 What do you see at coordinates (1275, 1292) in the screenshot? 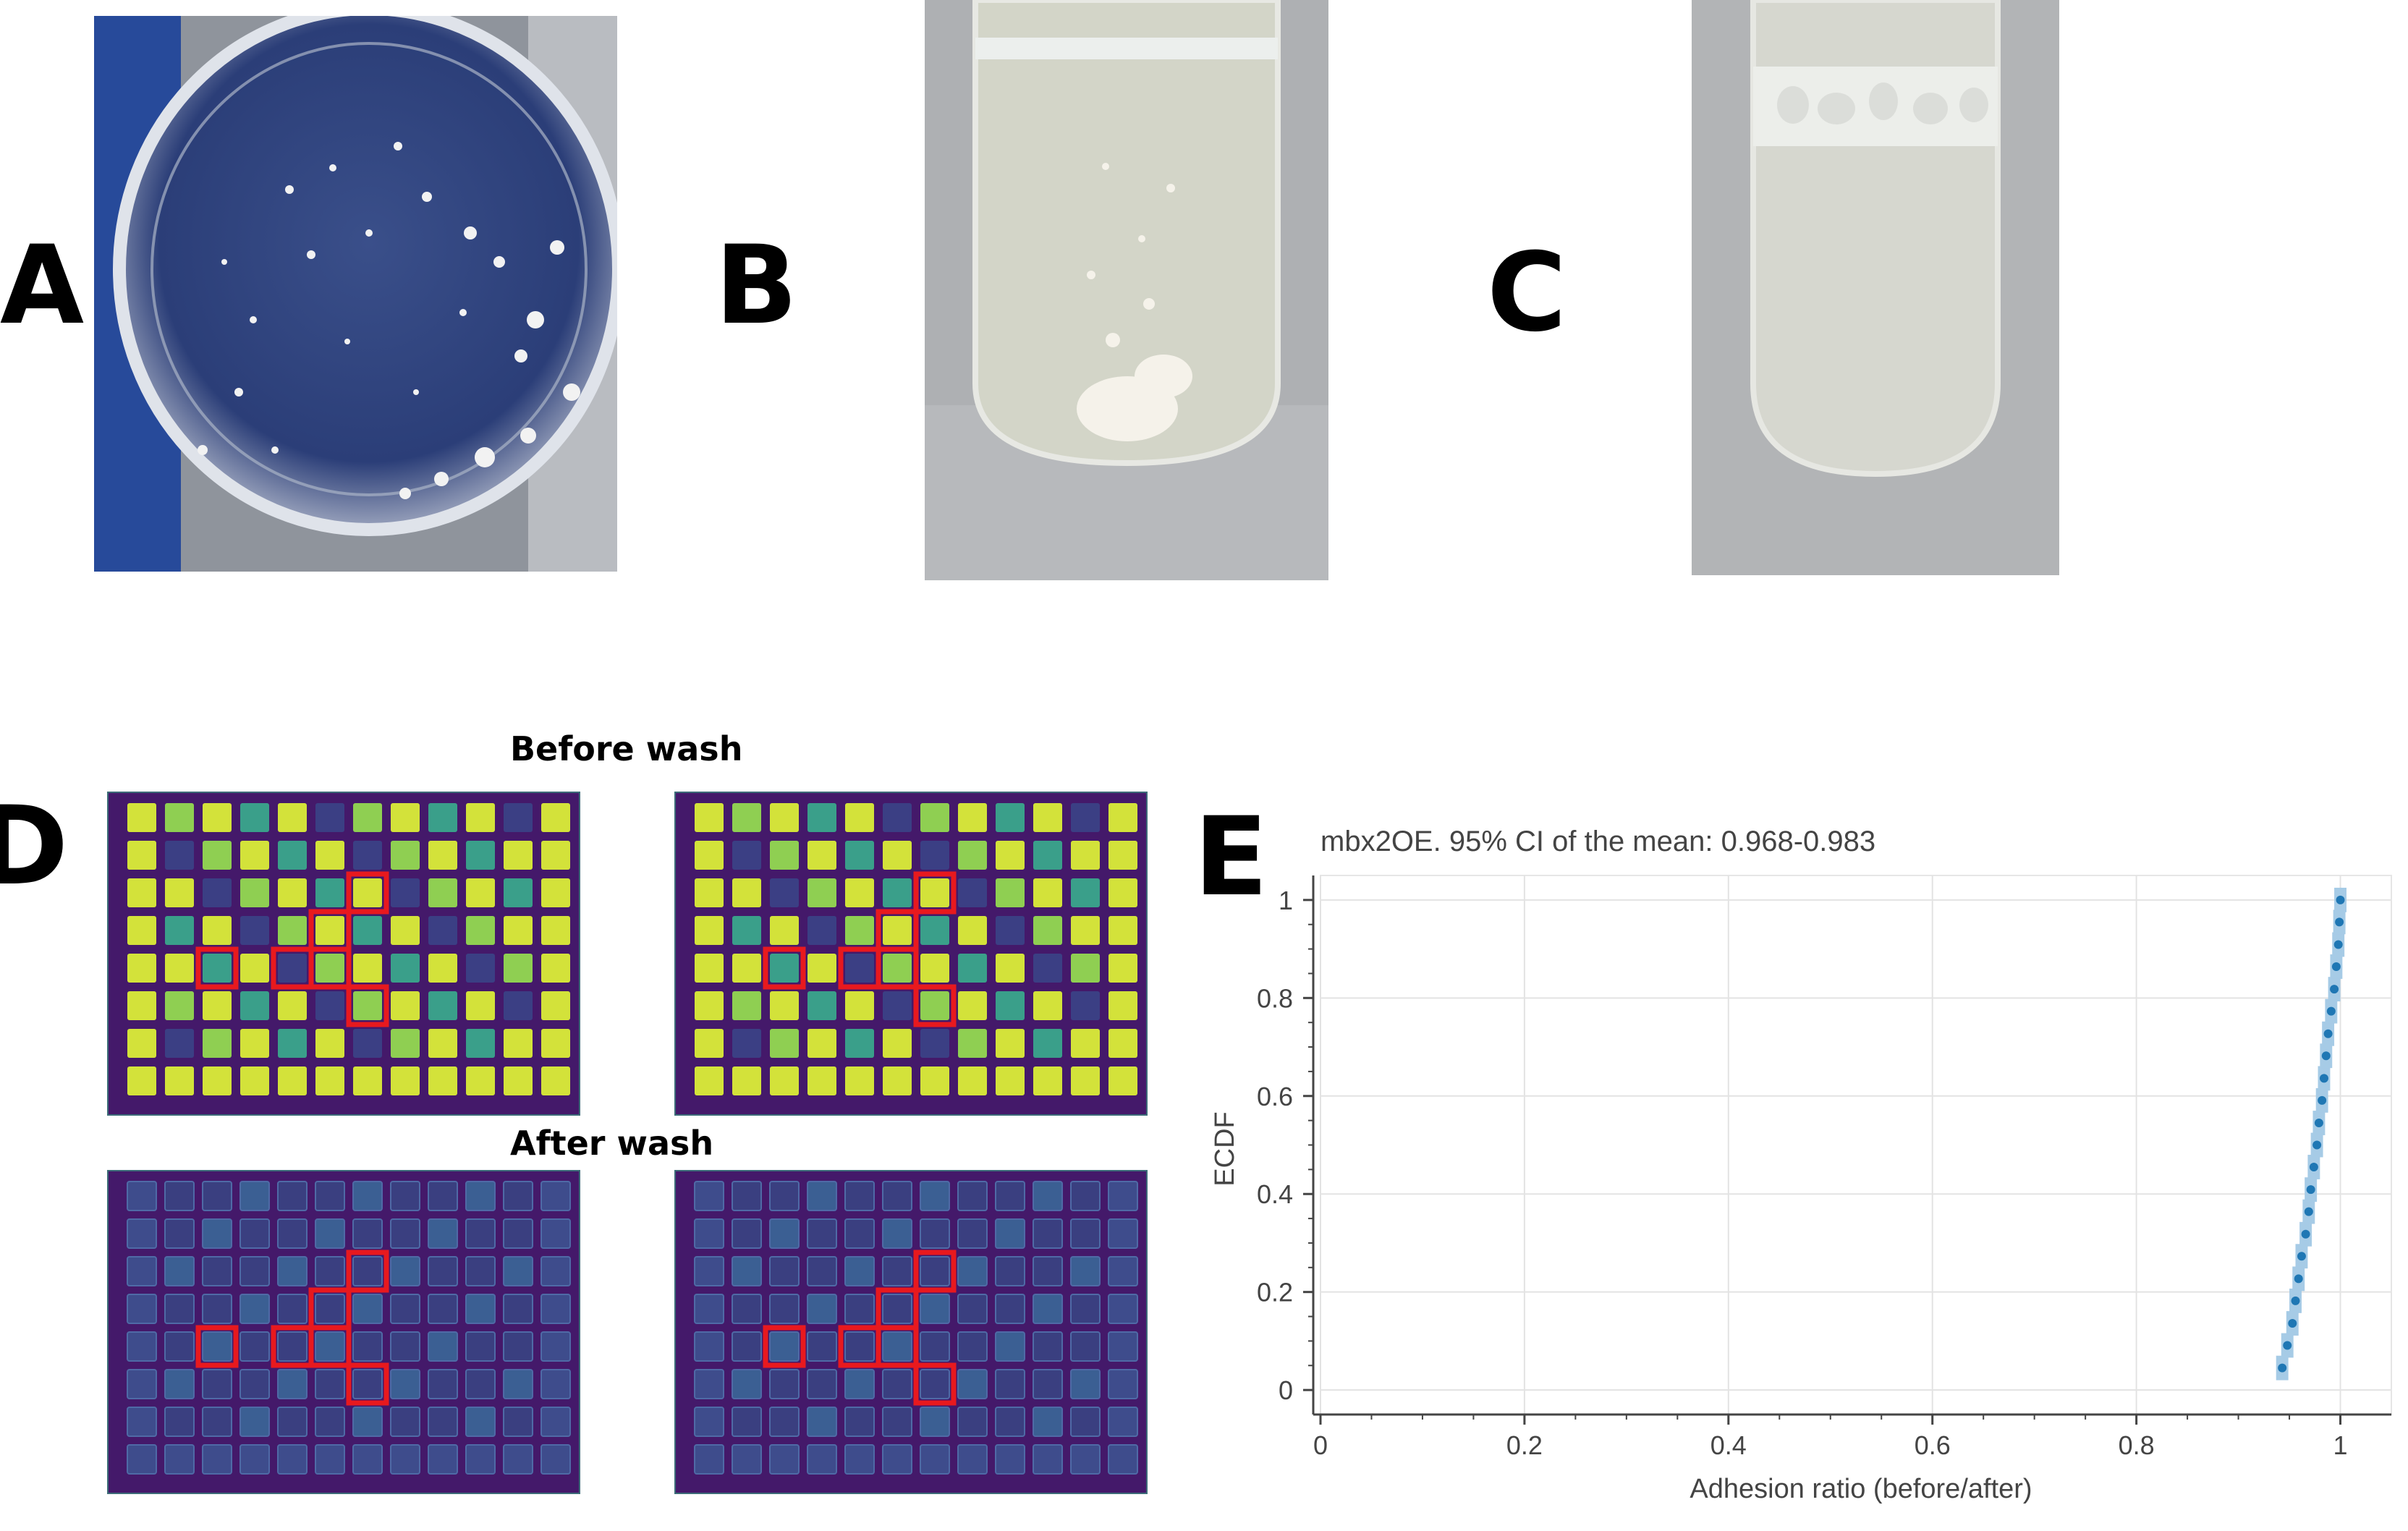
I see `y-tick-label: 0.2` at bounding box center [1275, 1292].